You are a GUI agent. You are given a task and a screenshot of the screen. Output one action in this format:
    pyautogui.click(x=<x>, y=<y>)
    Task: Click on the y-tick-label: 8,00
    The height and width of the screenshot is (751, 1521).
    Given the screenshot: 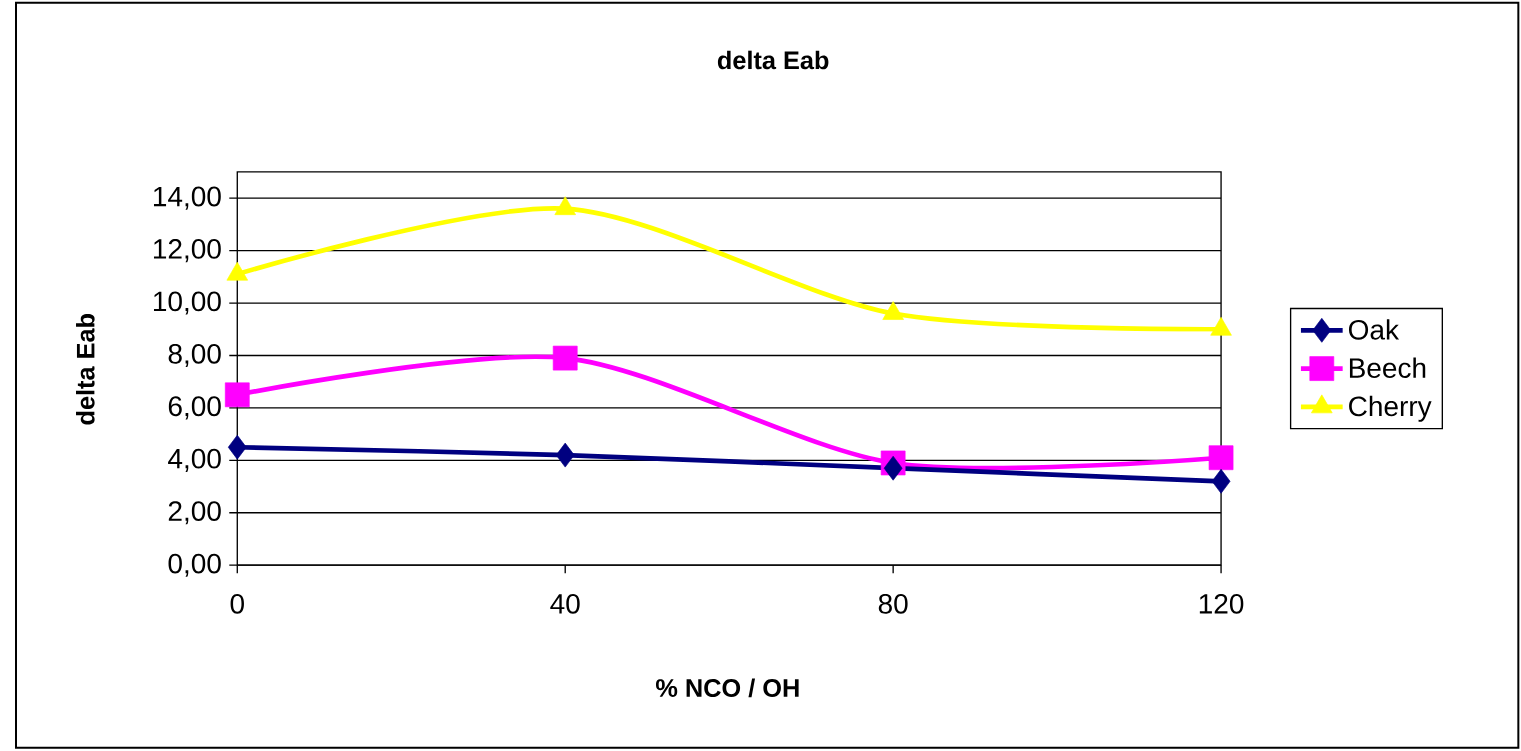 What is the action you would take?
    pyautogui.click(x=194, y=356)
    